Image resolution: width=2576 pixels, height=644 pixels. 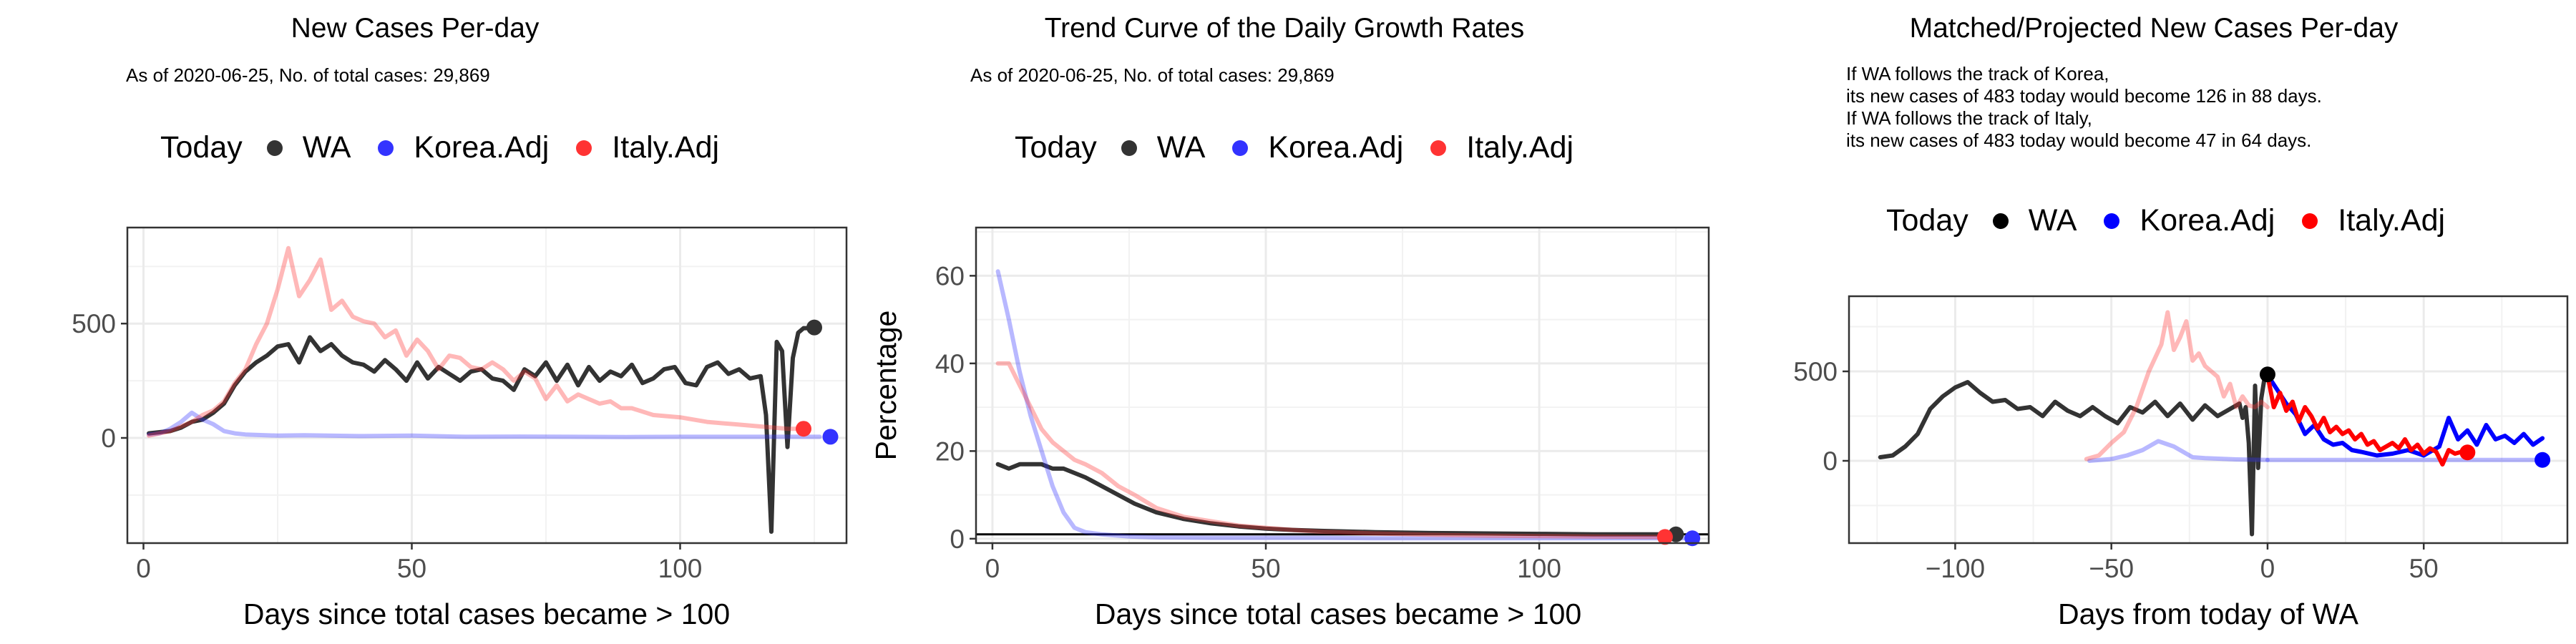 What do you see at coordinates (2111, 568) in the screenshot?
I see `x-tick-label: −50` at bounding box center [2111, 568].